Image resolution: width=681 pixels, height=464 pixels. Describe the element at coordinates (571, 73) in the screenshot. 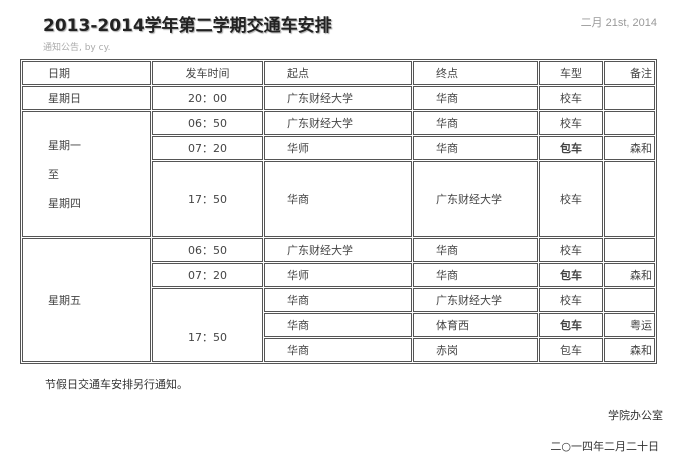

I see `column-header: 车型` at that location.